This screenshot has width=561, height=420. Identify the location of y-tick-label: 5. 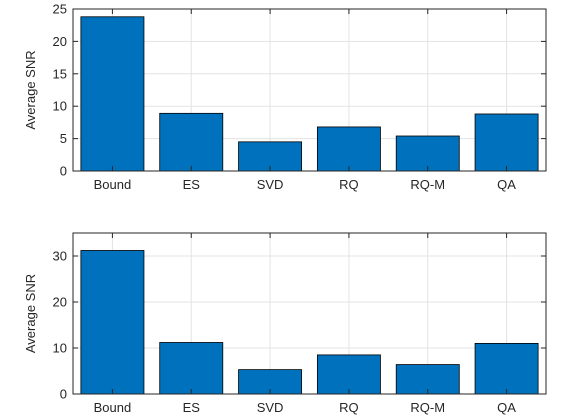
(63, 138).